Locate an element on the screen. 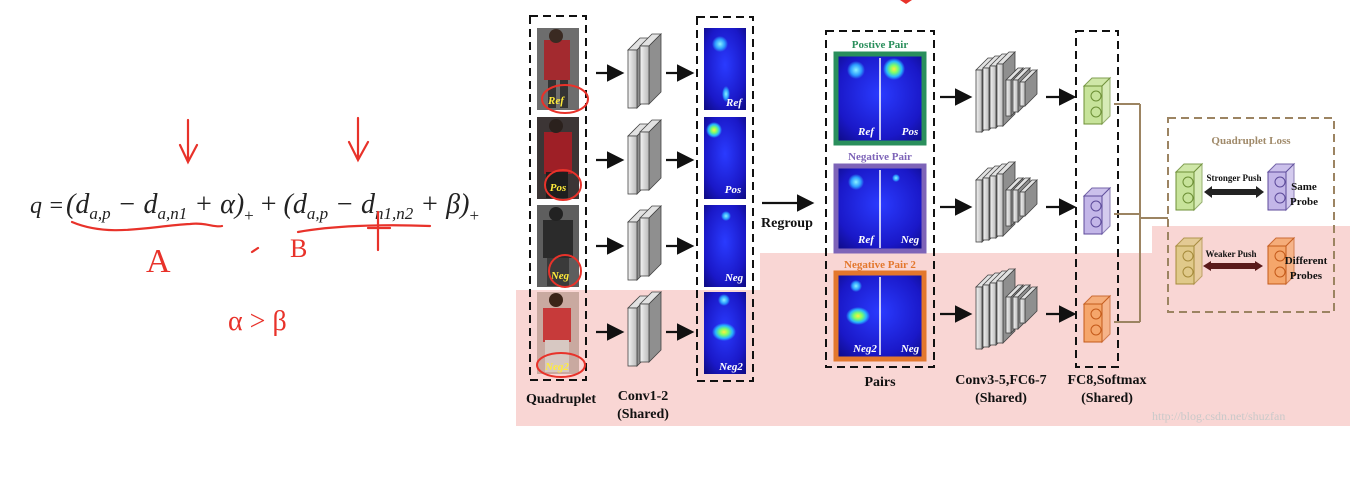  image-tag-pos: Pos is located at coordinates (558, 188).